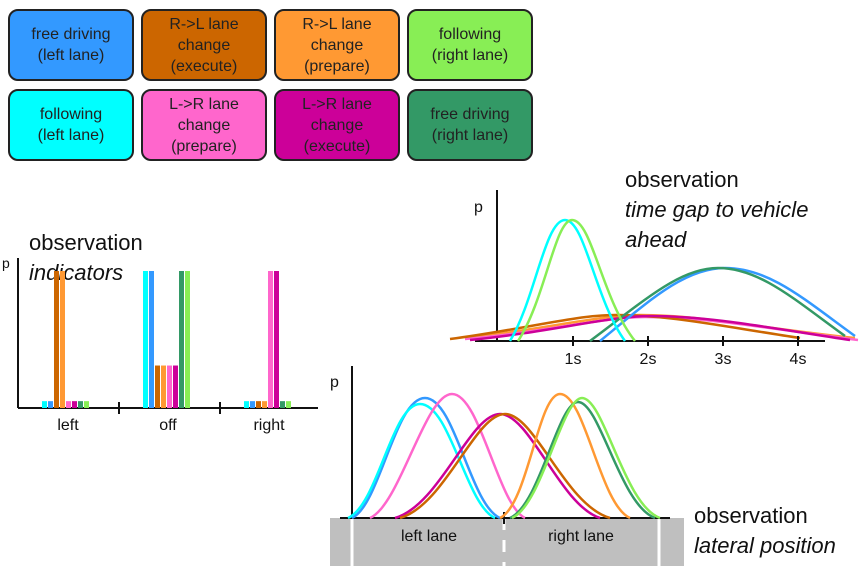 The height and width of the screenshot is (566, 860). What do you see at coordinates (86, 242) in the screenshot?
I see `indicators-title: observation` at bounding box center [86, 242].